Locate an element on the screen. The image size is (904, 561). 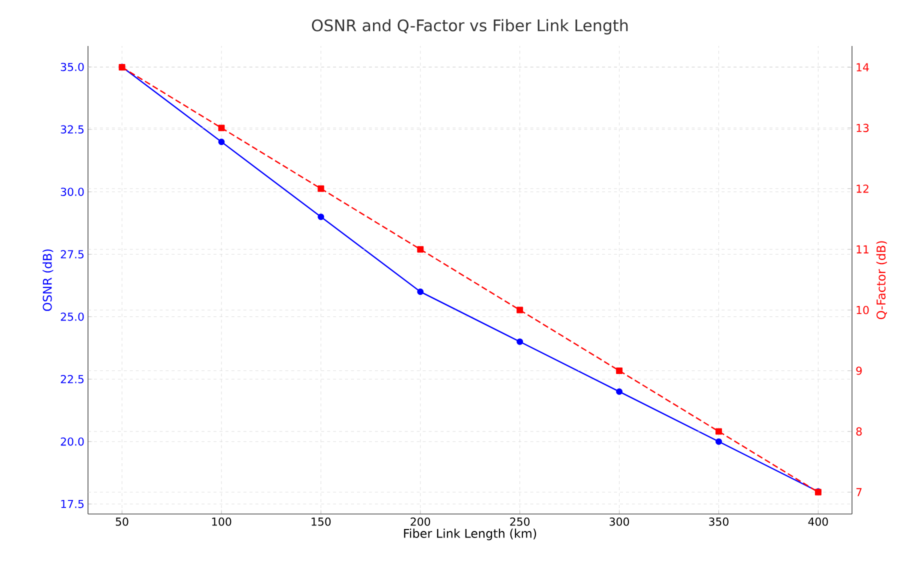
x-tick-label: 300 is located at coordinates (619, 522).